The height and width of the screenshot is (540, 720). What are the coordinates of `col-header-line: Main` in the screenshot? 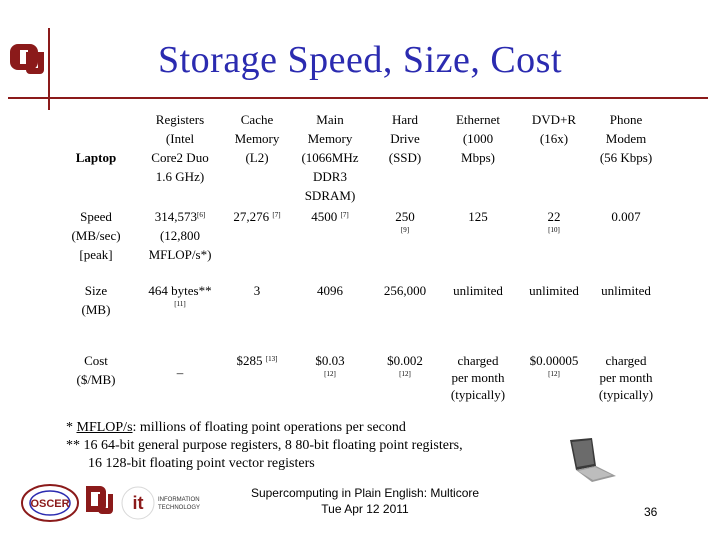 It's located at (330, 119).